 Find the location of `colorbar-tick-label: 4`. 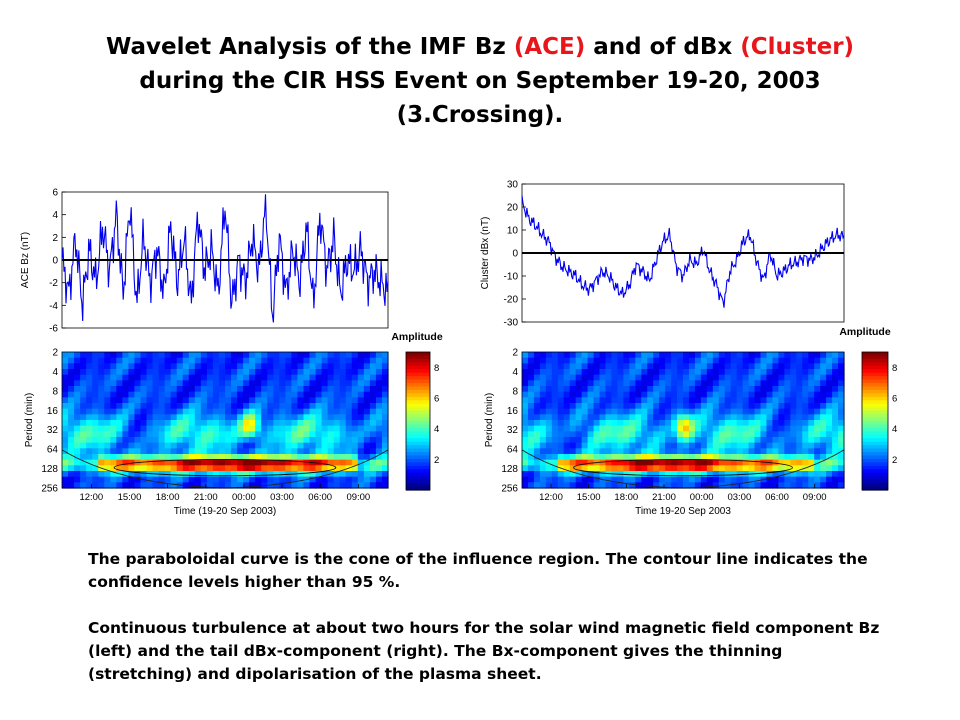

colorbar-tick-label: 4 is located at coordinates (436, 429).